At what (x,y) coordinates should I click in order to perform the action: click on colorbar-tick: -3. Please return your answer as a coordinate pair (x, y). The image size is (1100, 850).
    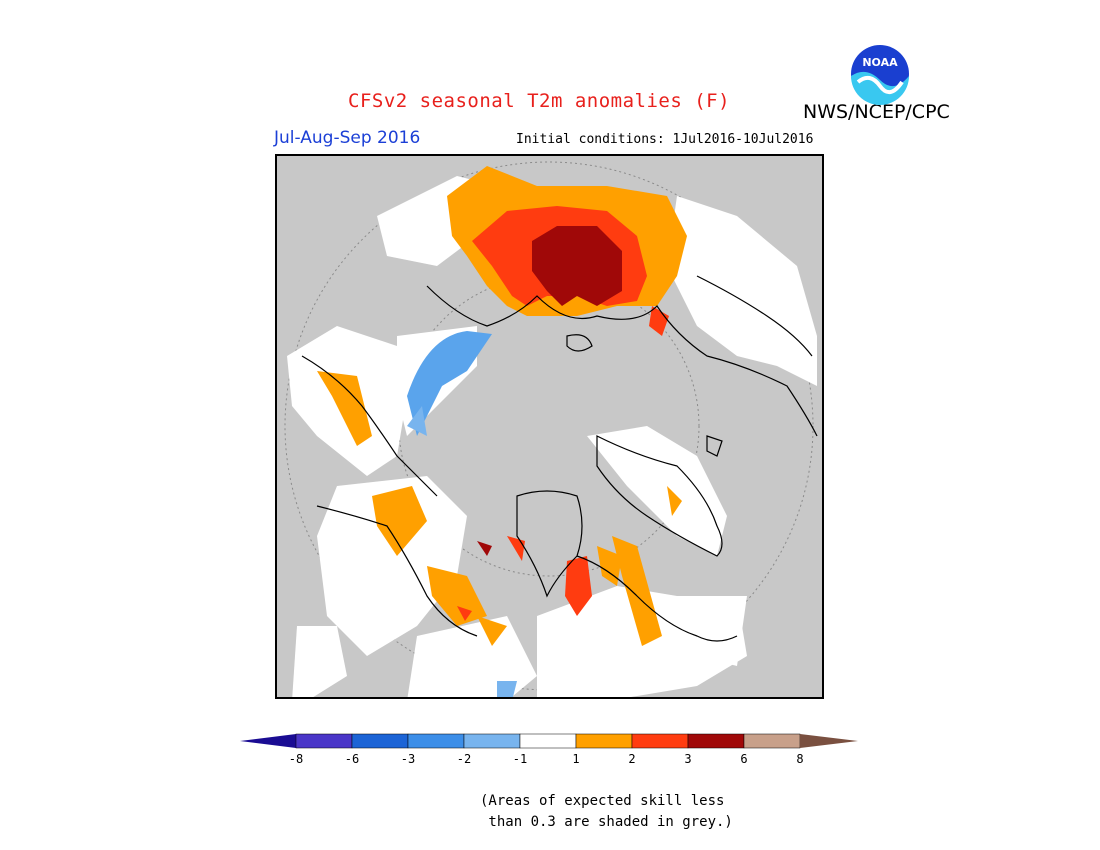
    Looking at the image, I should click on (408, 759).